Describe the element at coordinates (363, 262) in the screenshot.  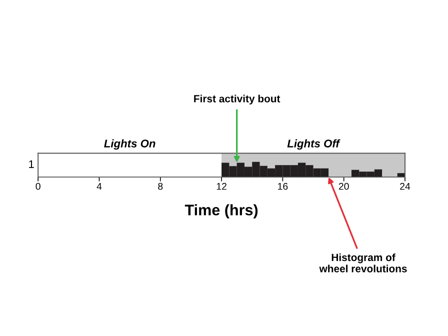
I see `annotation: Histogram of wheel revolutions` at that location.